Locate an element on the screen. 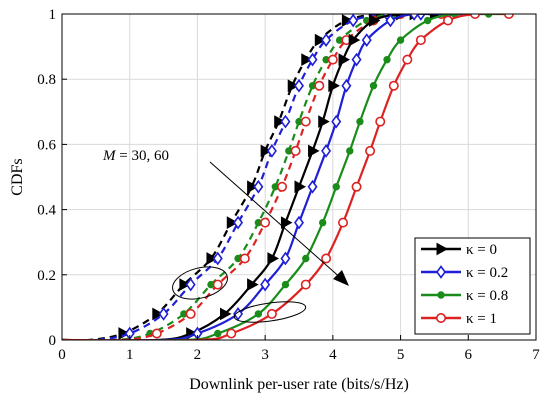 The image size is (550, 400). legend-label: κ = 0.8 is located at coordinates (487, 296).